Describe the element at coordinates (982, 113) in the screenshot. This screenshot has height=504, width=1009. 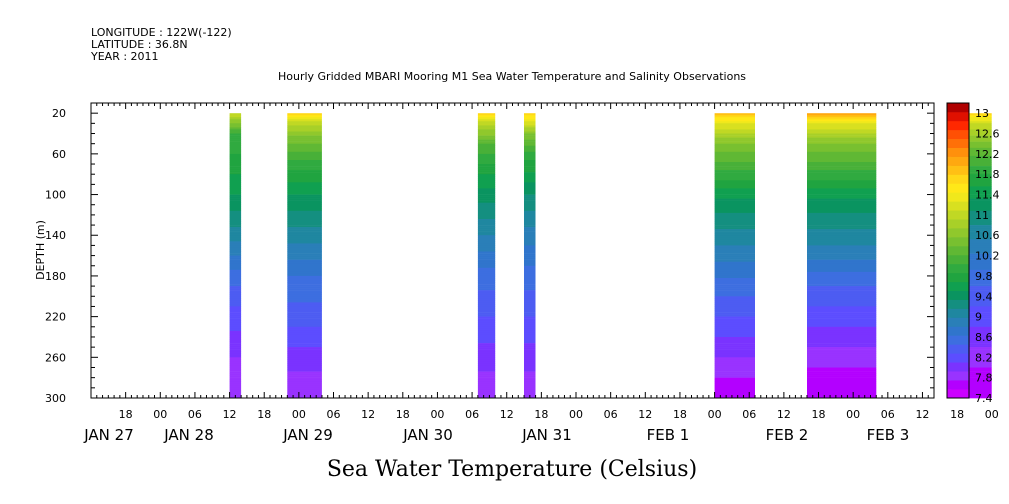
I see `colorbar-label: 13` at that location.